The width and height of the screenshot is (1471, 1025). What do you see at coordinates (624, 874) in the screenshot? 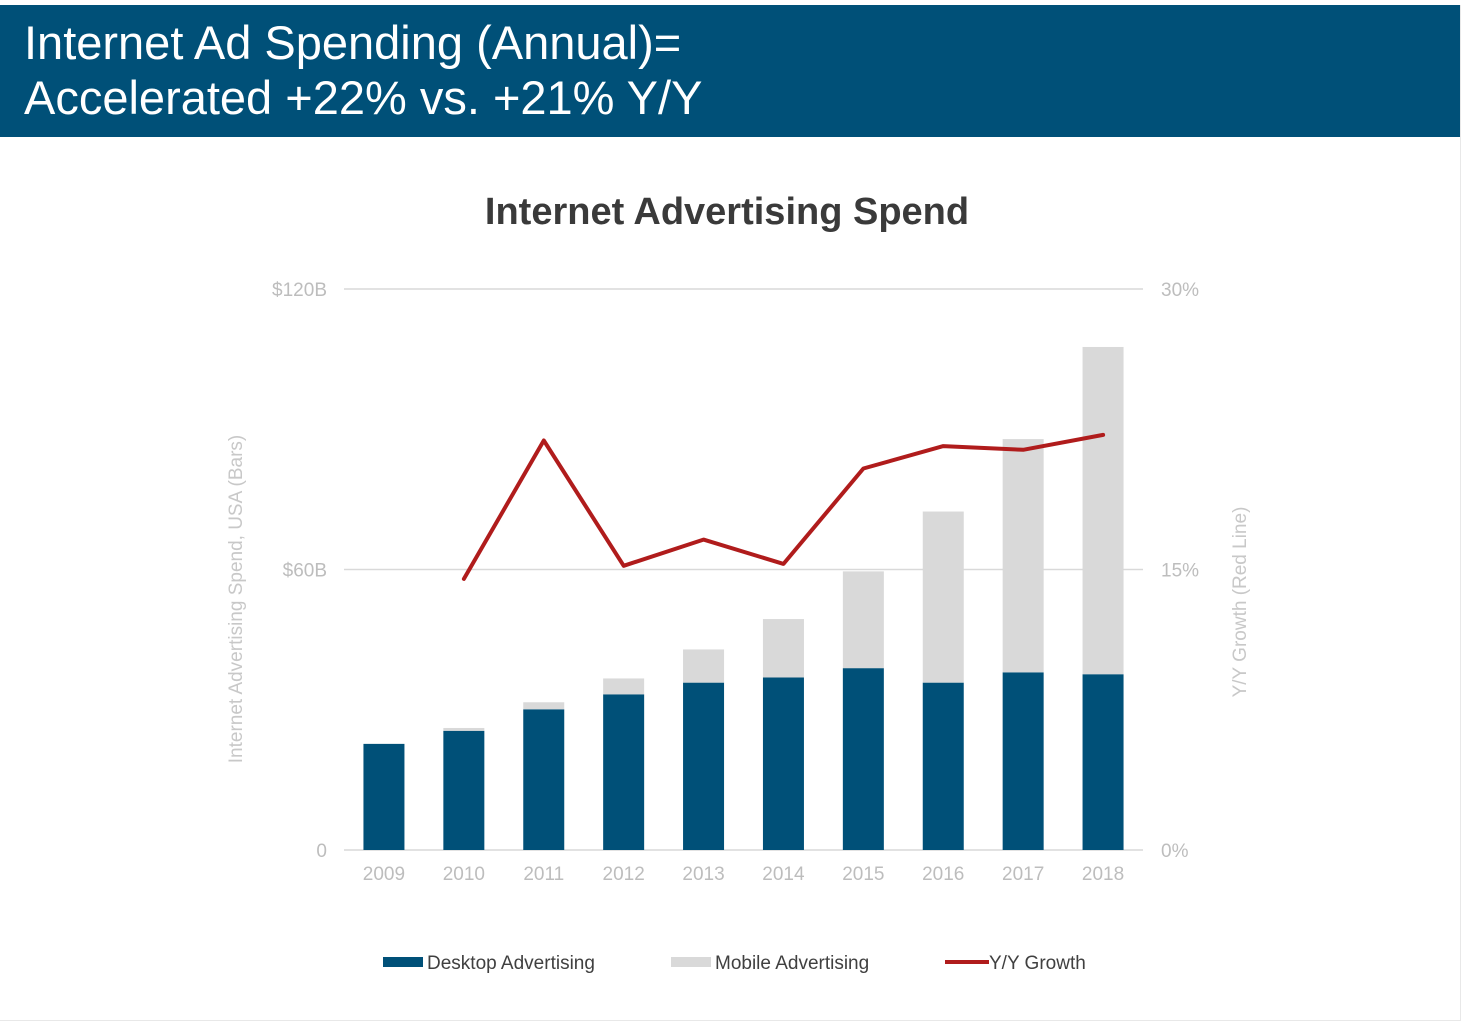
I see `x-tick-label: 2012` at bounding box center [624, 874].